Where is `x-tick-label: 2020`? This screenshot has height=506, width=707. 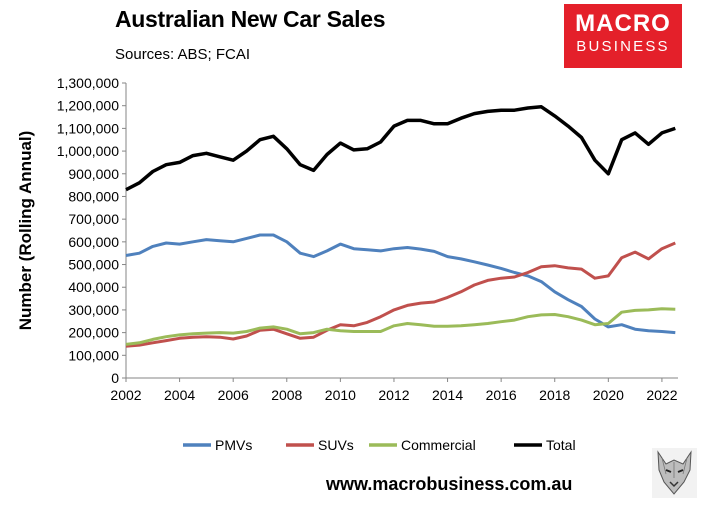 x-tick-label: 2020 is located at coordinates (608, 395).